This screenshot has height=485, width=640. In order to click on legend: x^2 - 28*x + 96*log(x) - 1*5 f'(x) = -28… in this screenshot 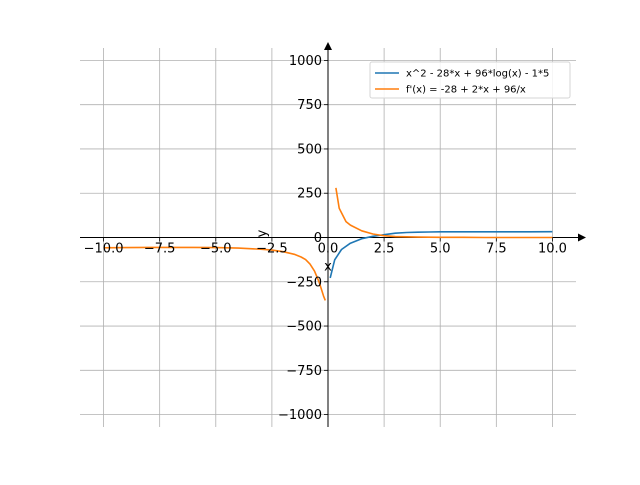, I will do `click(470, 80)`.